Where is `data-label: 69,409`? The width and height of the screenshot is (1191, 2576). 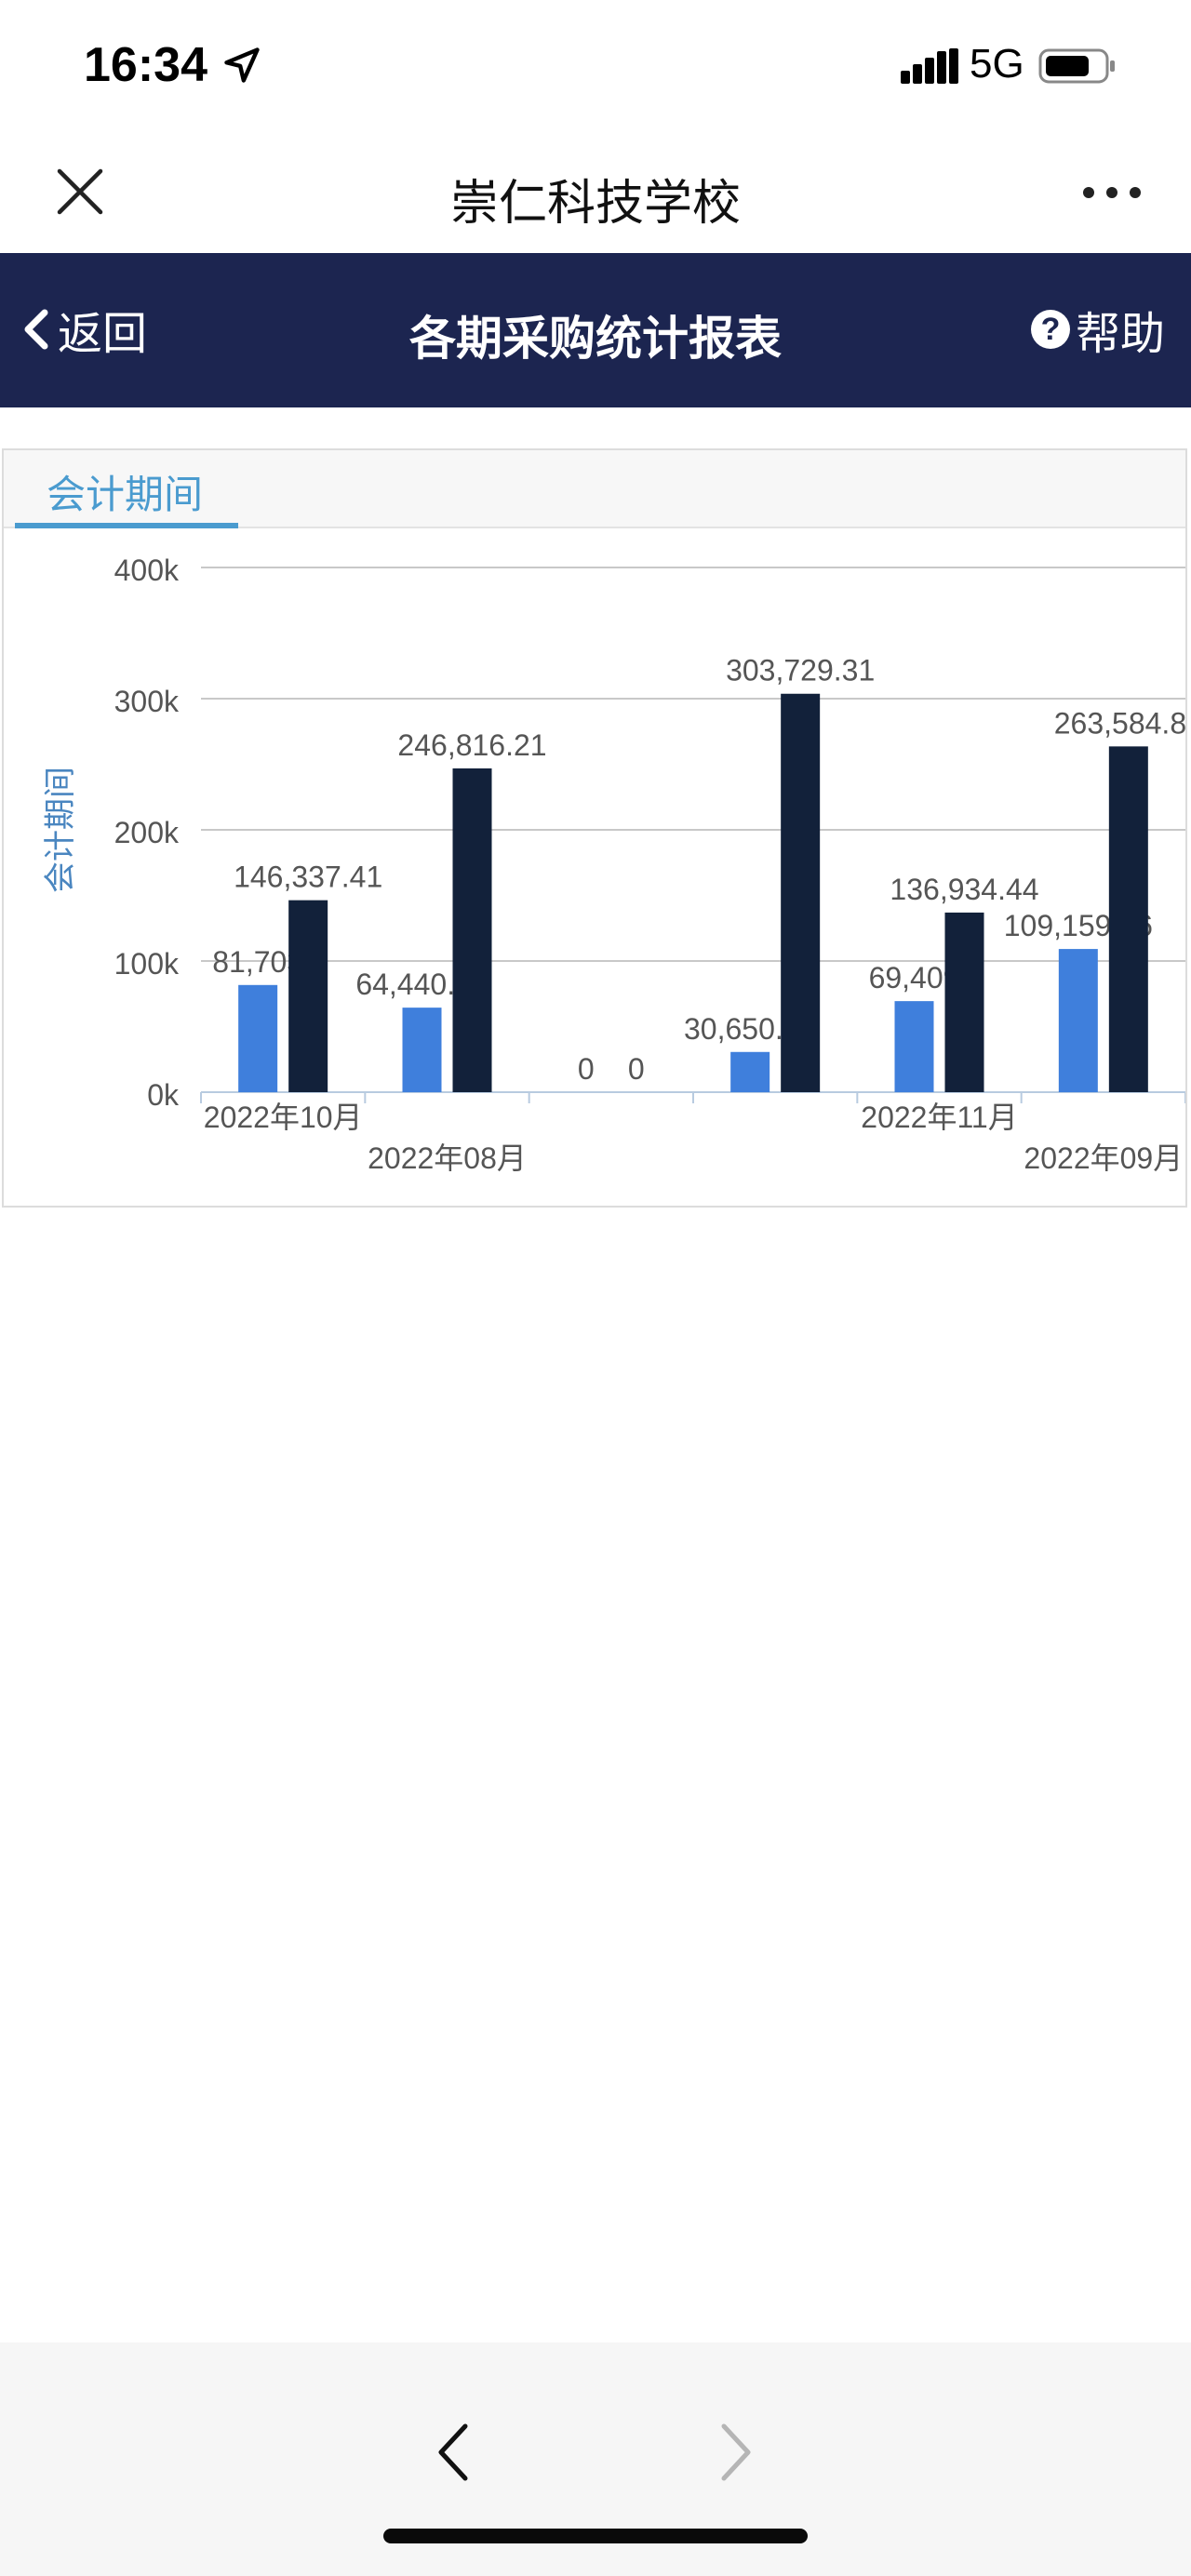 data-label: 69,409 is located at coordinates (914, 977).